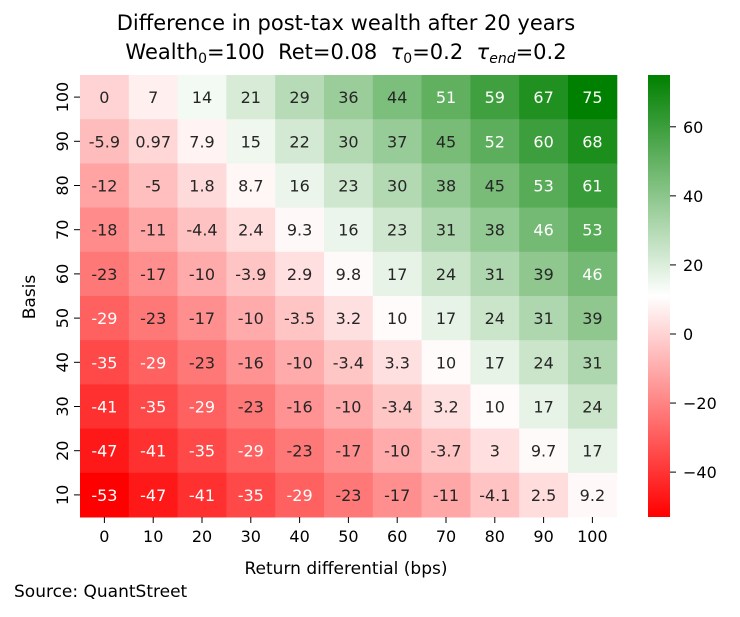 This screenshot has width=740, height=617. I want to click on cell-value-label: 52, so click(495, 141).